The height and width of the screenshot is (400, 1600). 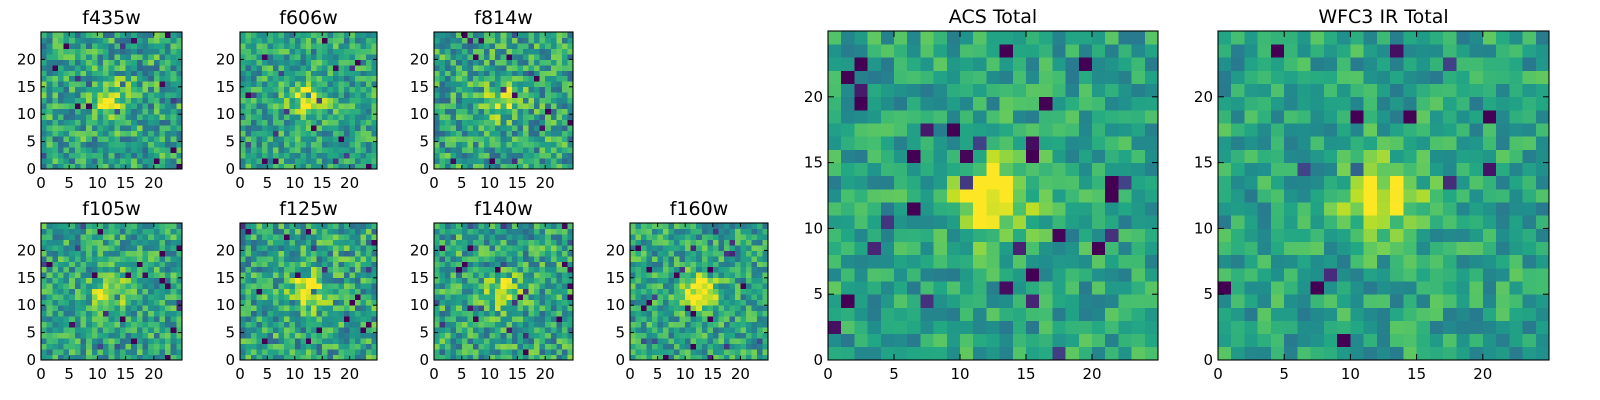 What do you see at coordinates (26, 305) in the screenshot?
I see `y-tick-label: 10` at bounding box center [26, 305].